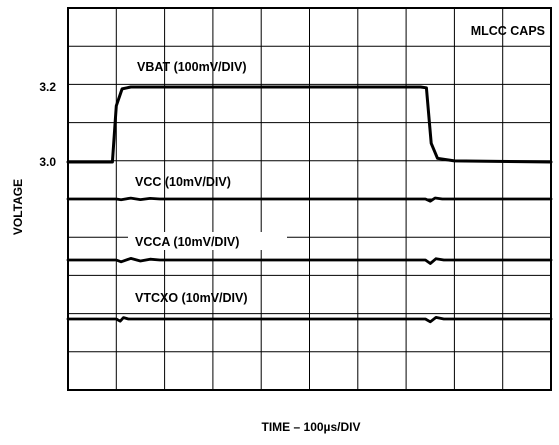 This screenshot has height=445, width=559. Describe the element at coordinates (47, 162) in the screenshot. I see `y-tick-3-0: 3.0` at that location.